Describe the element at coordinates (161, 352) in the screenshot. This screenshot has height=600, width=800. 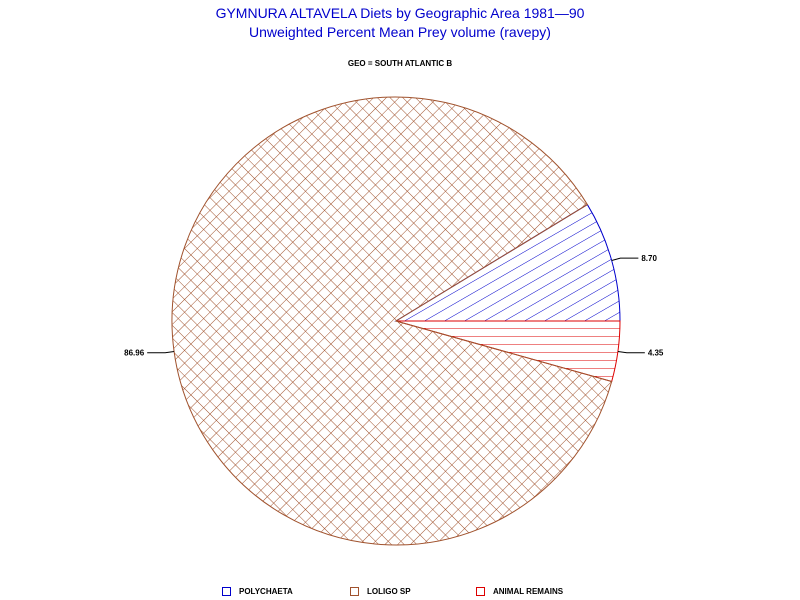
I see `leader-line-loligo-sp` at that location.